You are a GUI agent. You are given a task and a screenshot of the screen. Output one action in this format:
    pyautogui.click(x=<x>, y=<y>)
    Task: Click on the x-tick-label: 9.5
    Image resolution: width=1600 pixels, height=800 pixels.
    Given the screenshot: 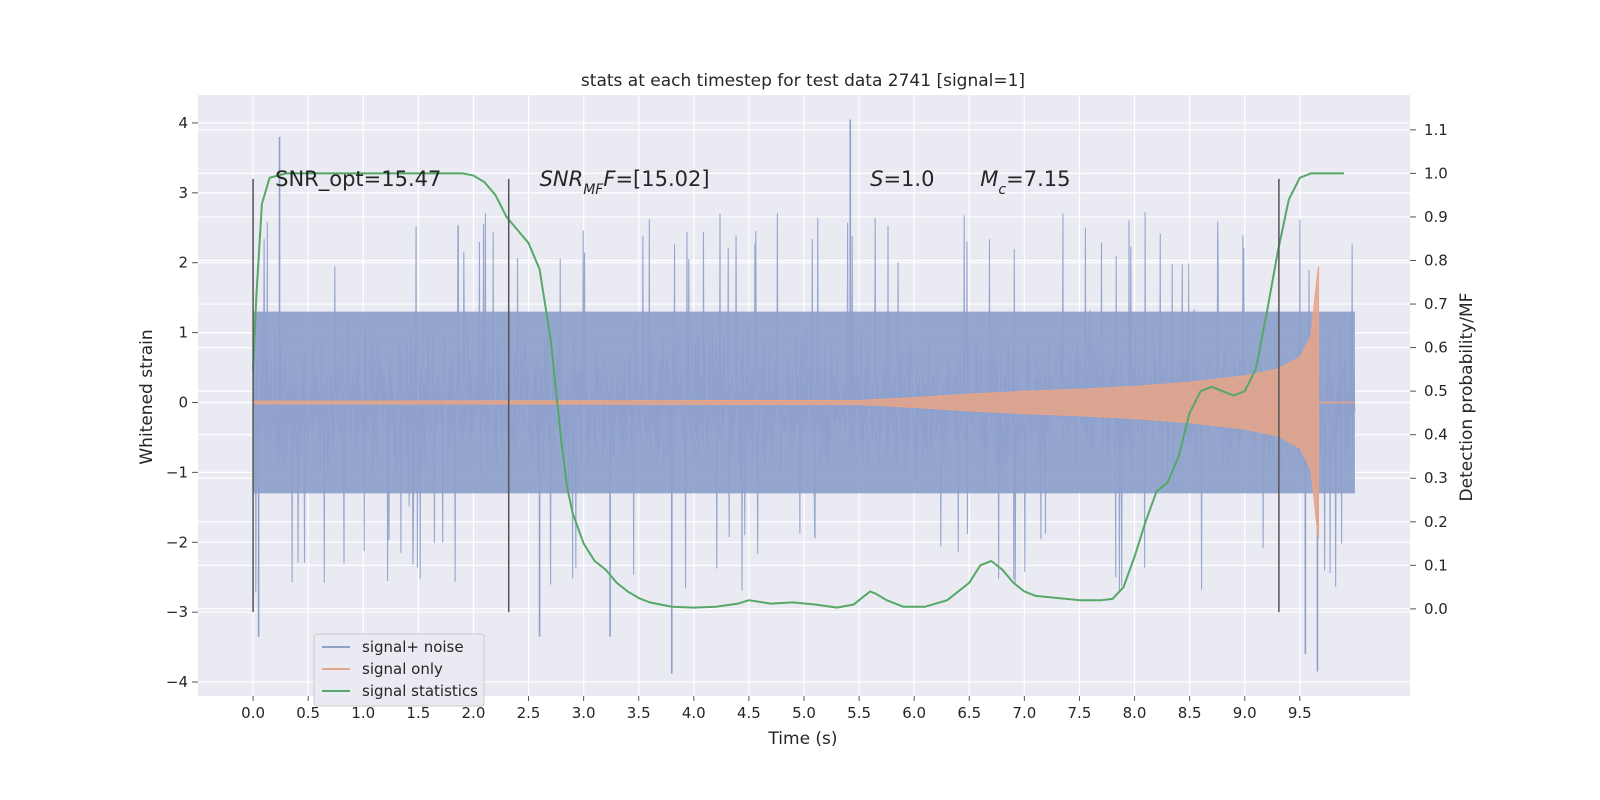 What is the action you would take?
    pyautogui.click(x=1300, y=713)
    